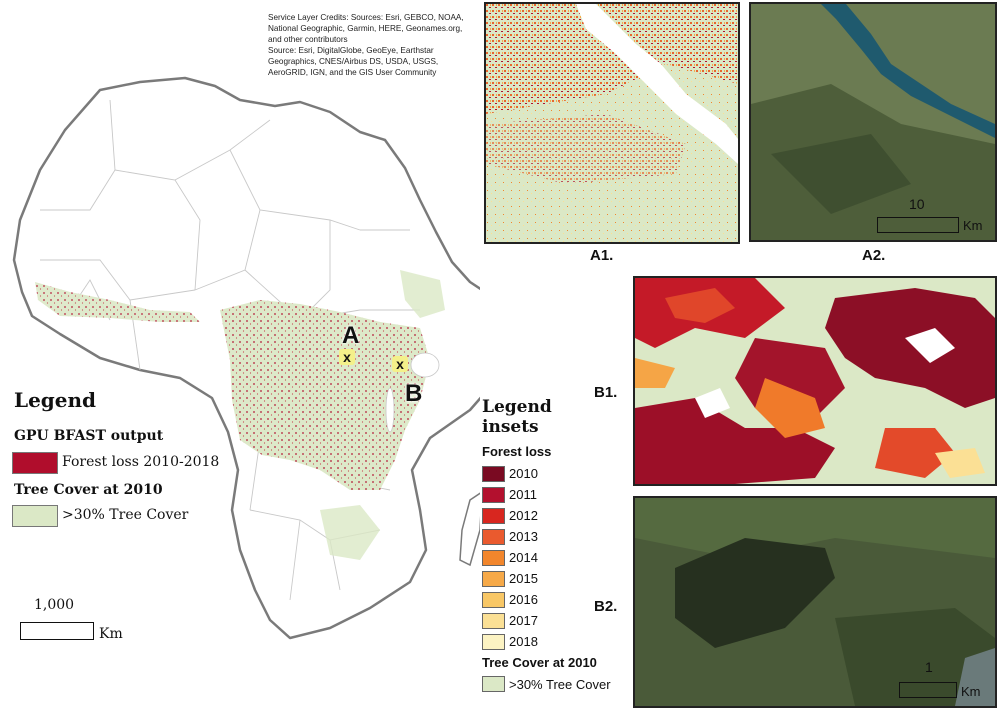 Image resolution: width=1000 pixels, height=708 pixels. I want to click on inset-a2-scale-bar, so click(918, 225).